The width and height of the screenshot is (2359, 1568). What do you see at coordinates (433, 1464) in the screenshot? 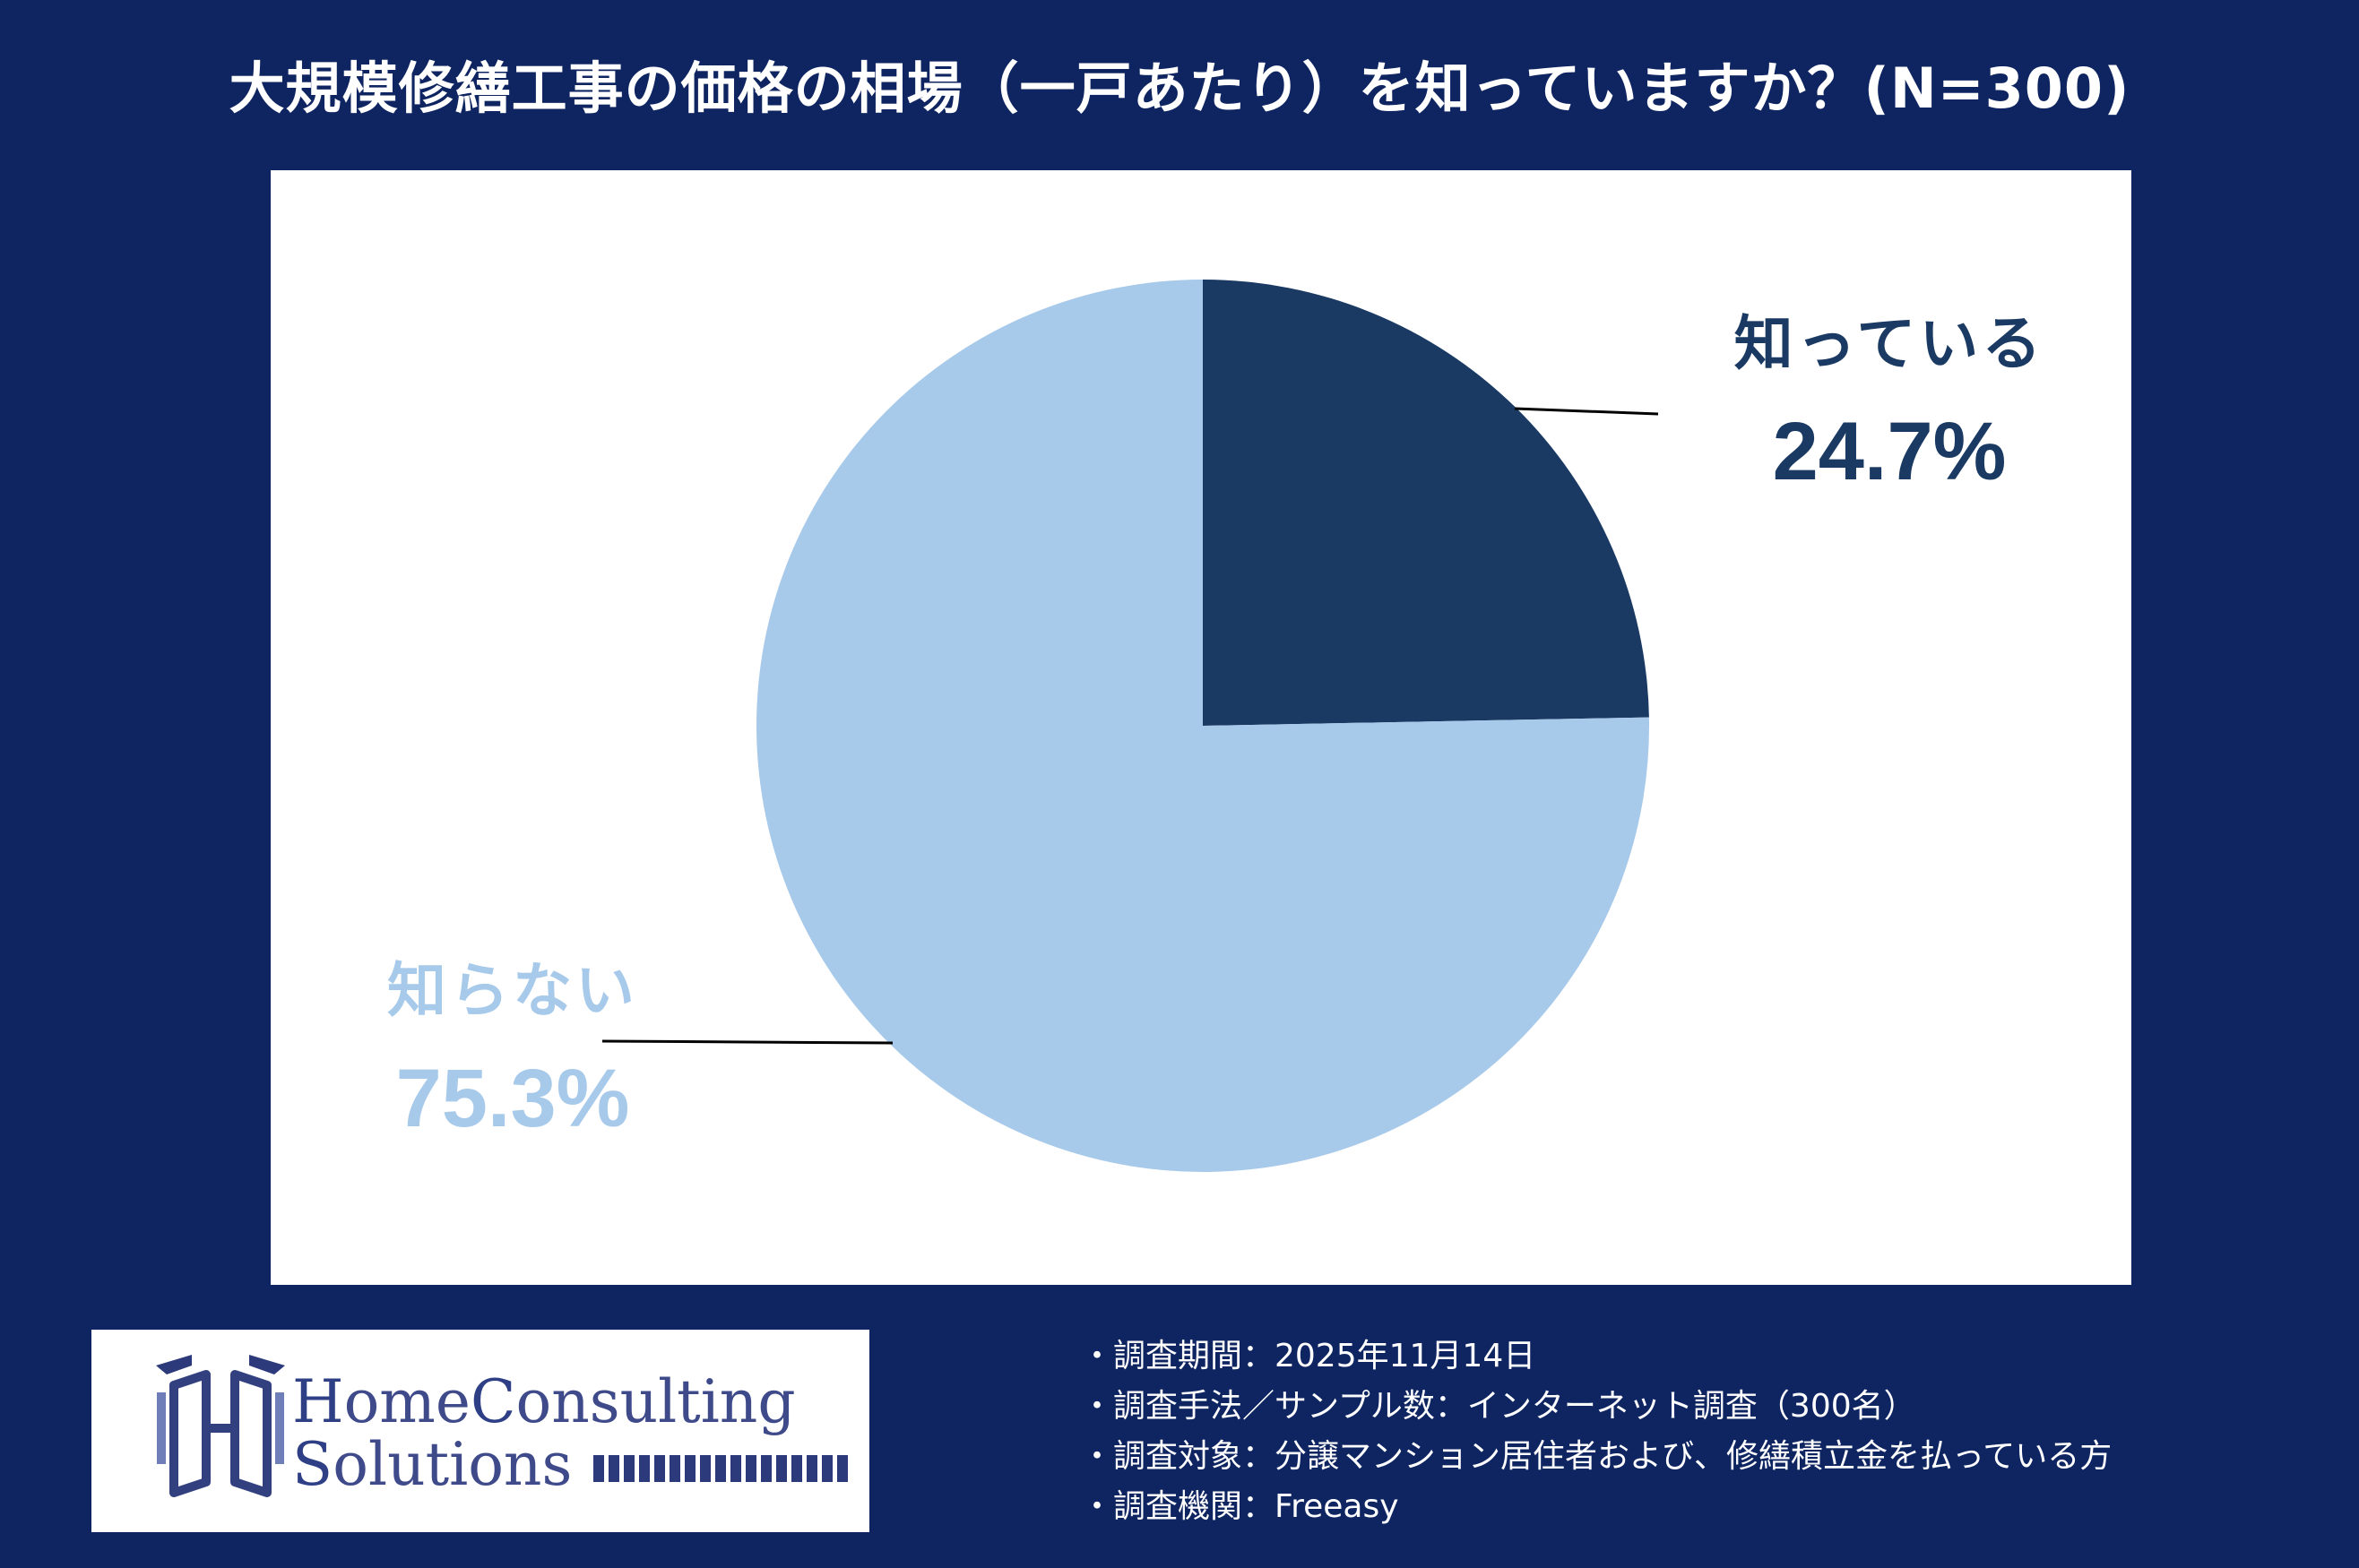
I see `logo-text-line2: Solutions` at bounding box center [433, 1464].